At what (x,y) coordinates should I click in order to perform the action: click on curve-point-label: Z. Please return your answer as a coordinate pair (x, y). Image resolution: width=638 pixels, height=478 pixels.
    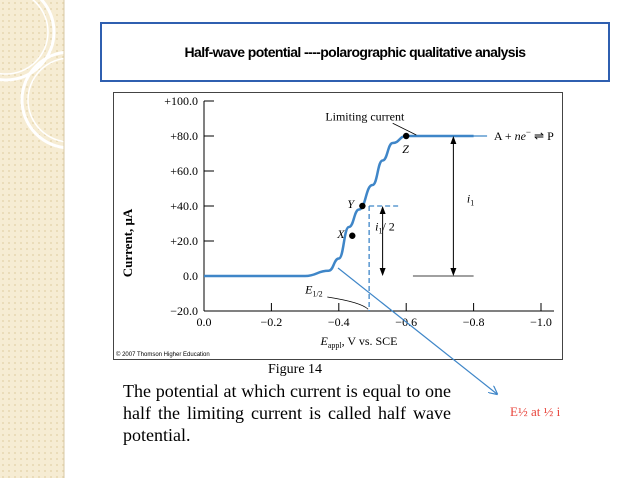
    Looking at the image, I should click on (405, 149).